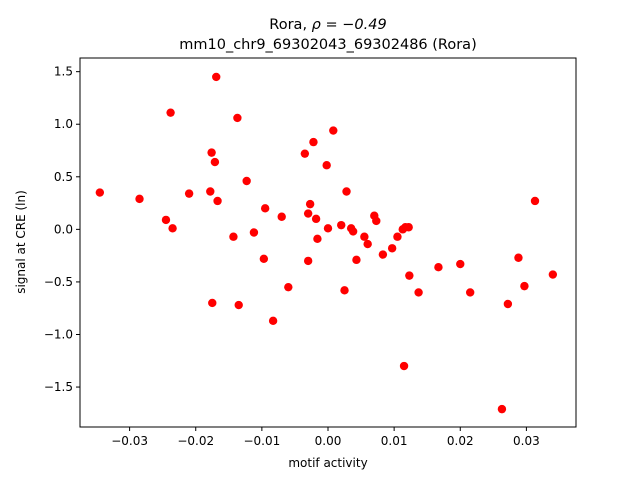  I want to click on y-tick-label: 0.0, so click(63, 229).